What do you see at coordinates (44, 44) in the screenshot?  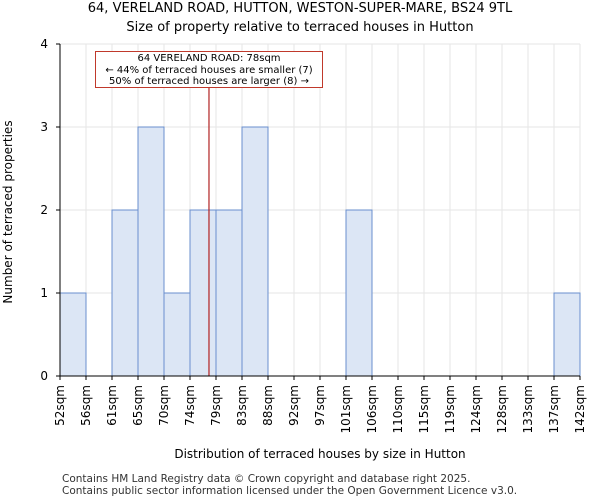 I see `y-tick-label: 4` at bounding box center [44, 44].